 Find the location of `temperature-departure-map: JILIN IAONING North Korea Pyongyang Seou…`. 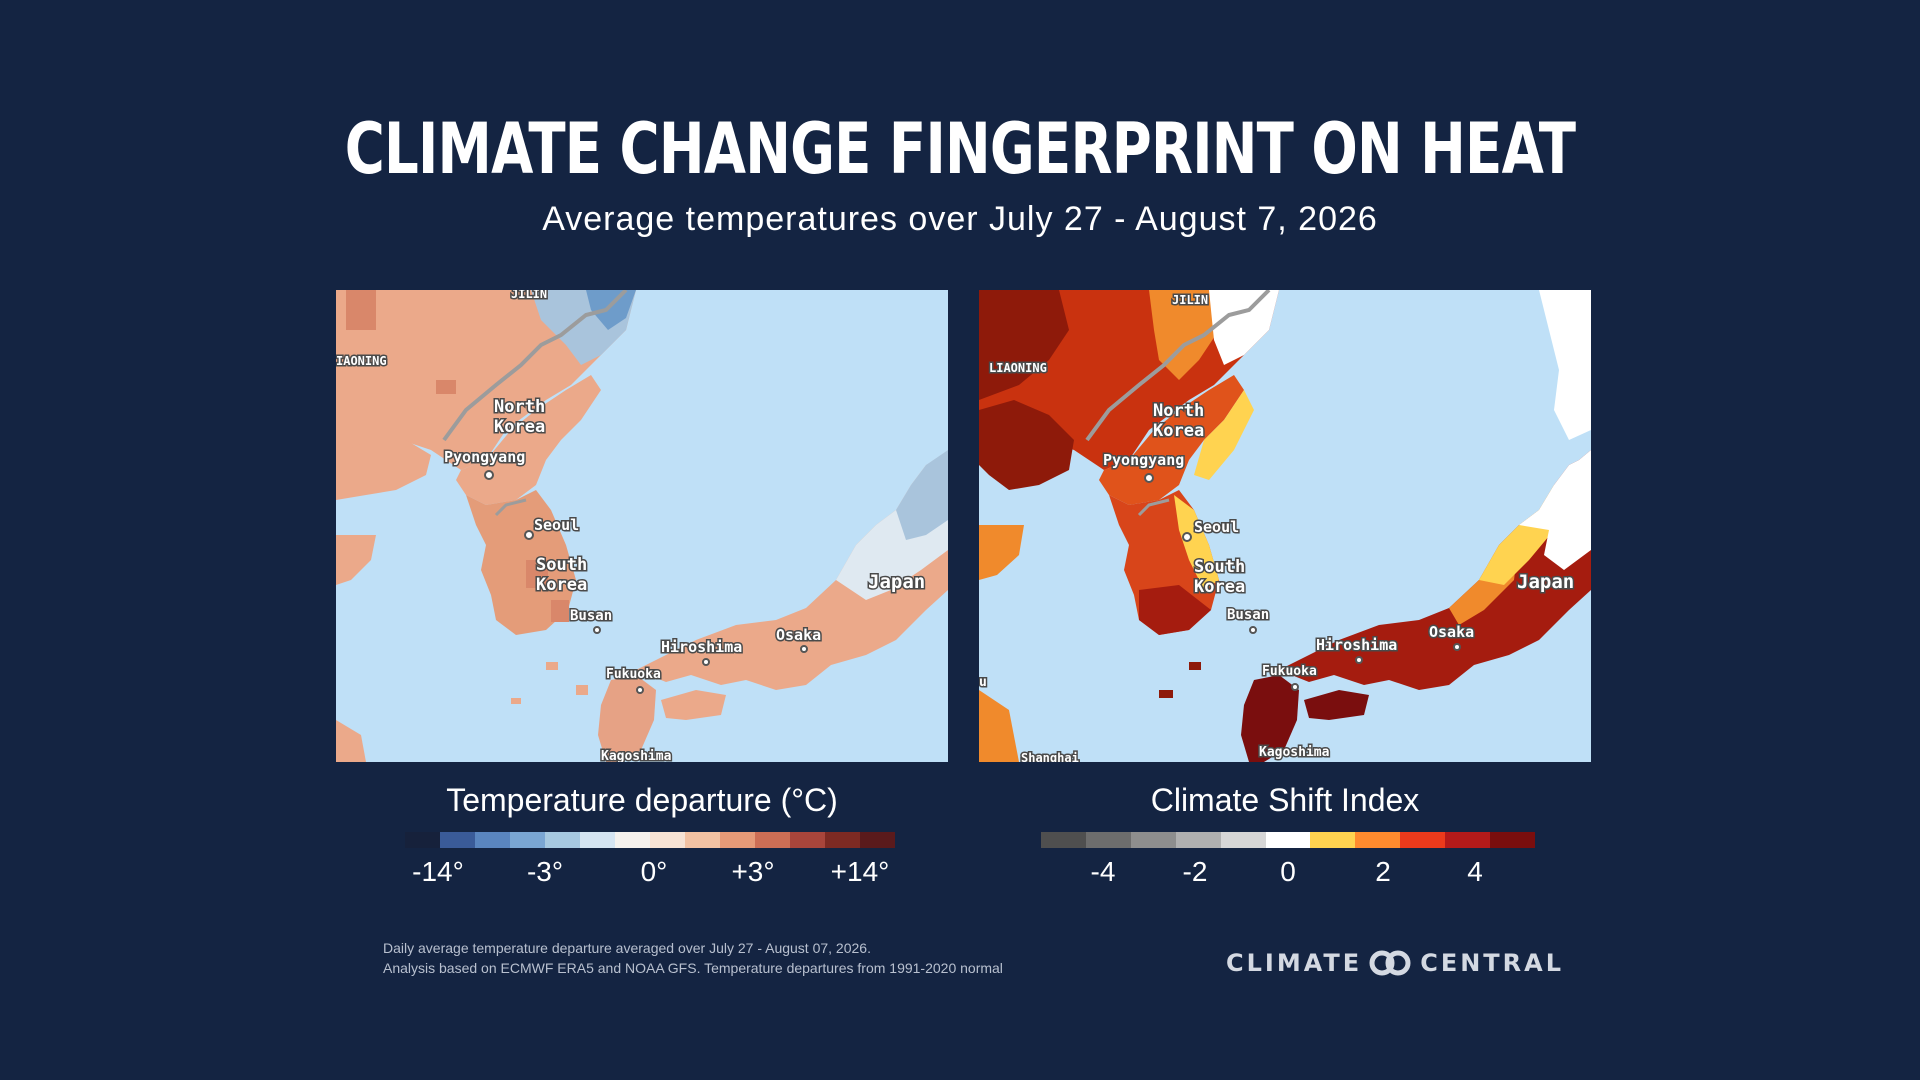

temperature-departure-map: JILIN IAONING North Korea Pyongyang Seou… is located at coordinates (642, 526).